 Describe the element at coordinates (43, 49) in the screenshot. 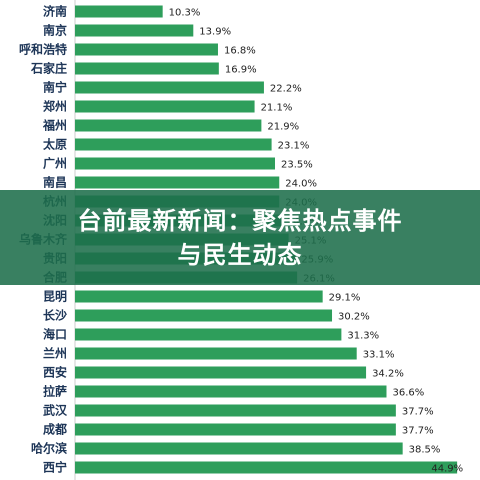

I see `category-label: 呼和浩特` at that location.